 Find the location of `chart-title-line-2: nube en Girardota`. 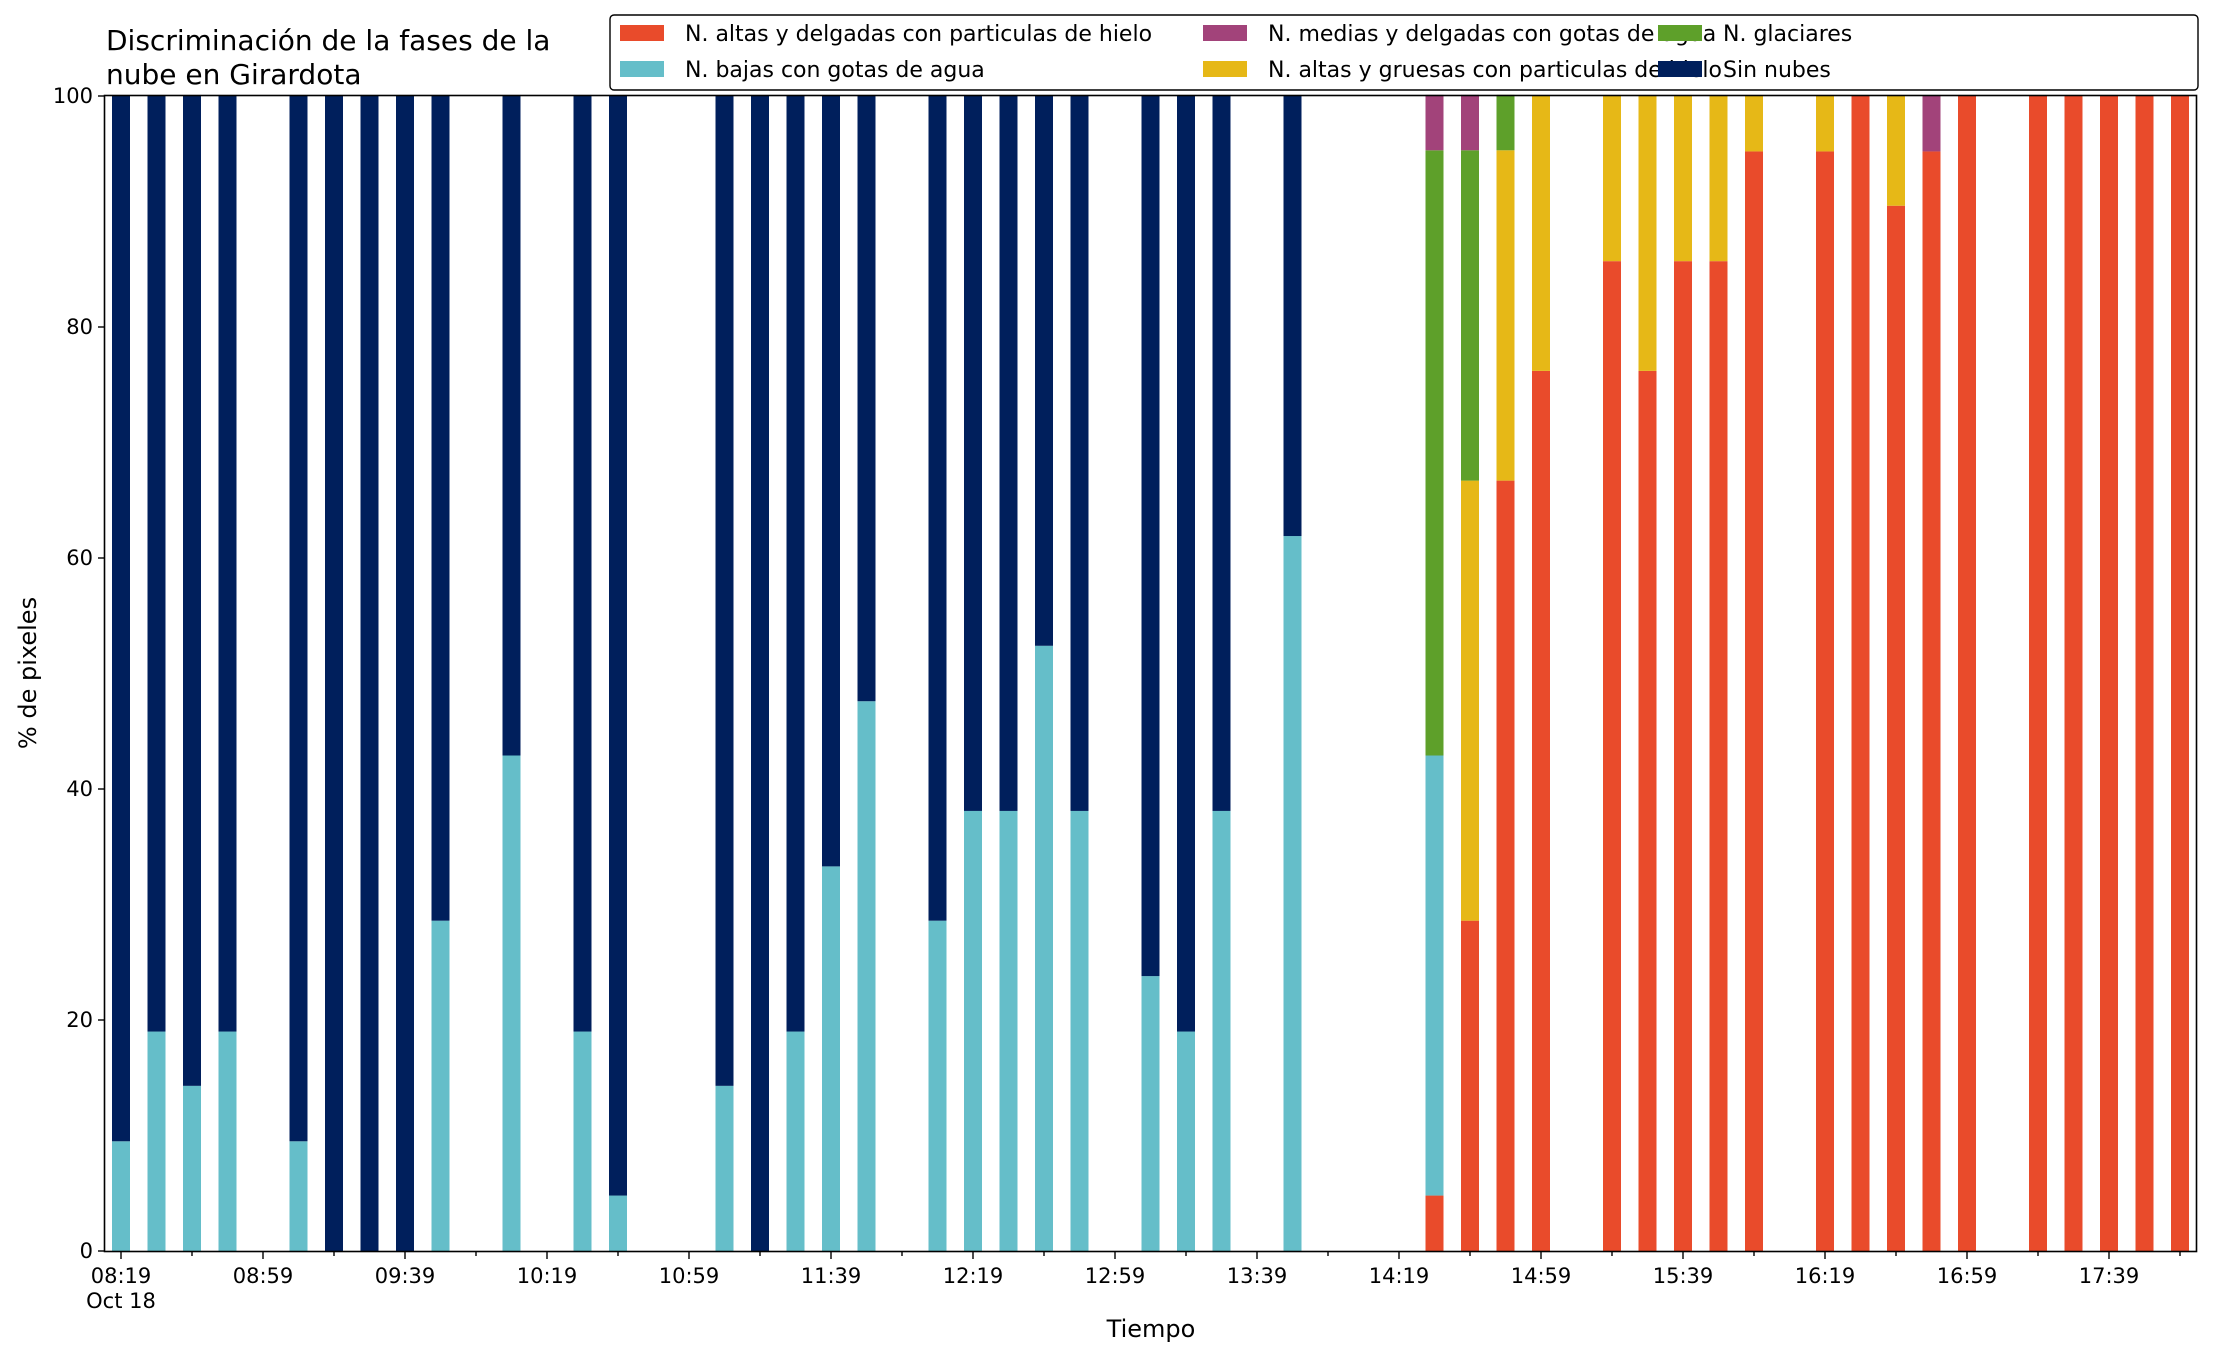

chart-title-line-2: nube en Girardota is located at coordinates (233, 74).